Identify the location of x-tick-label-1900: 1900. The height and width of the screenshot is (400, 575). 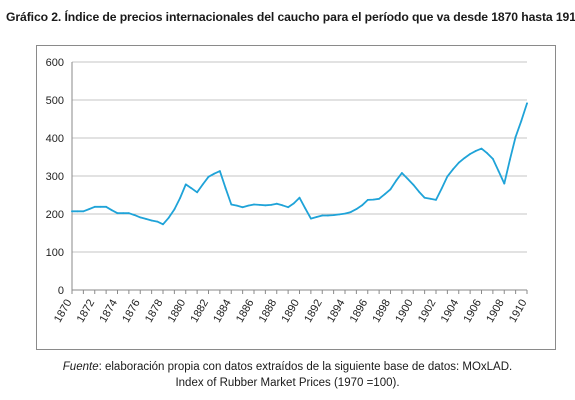
(404, 311).